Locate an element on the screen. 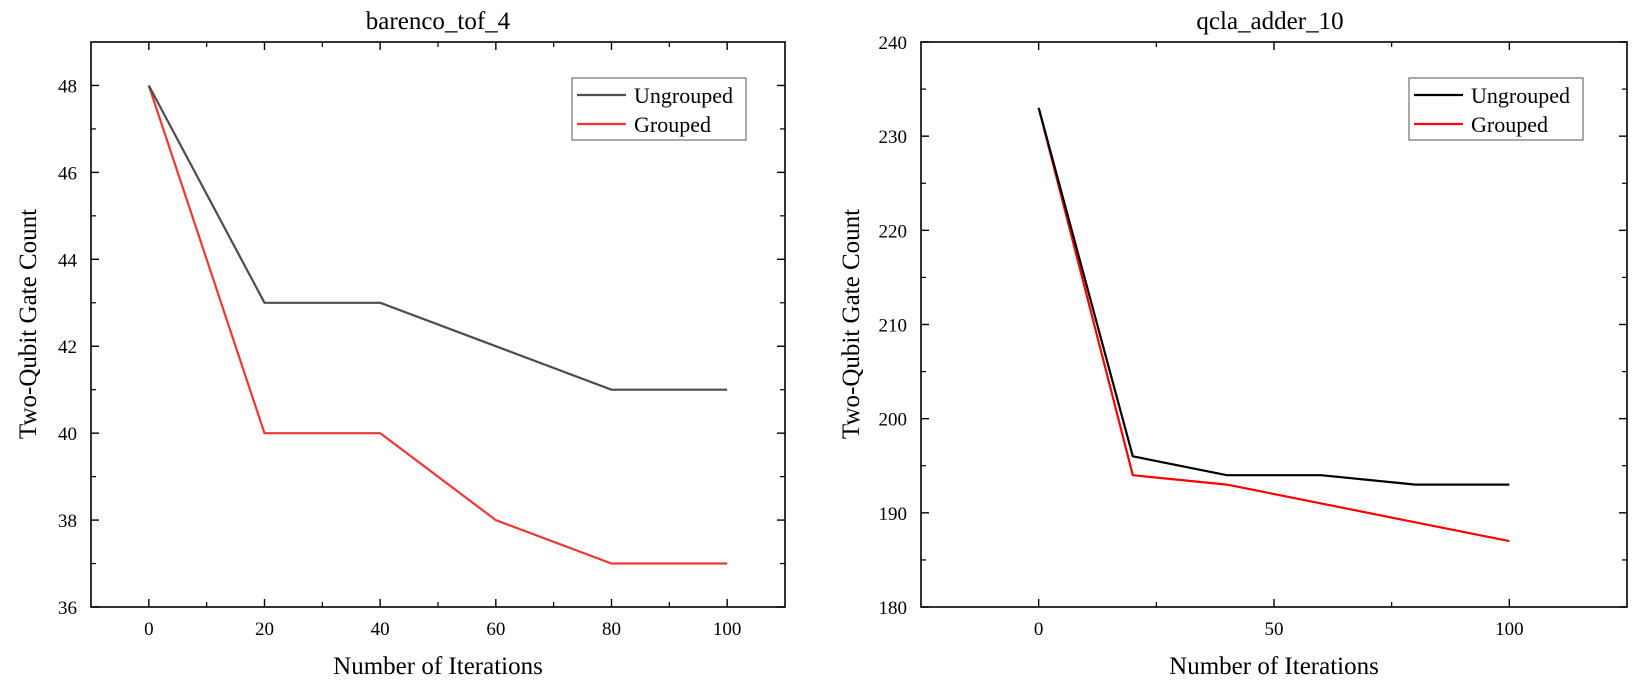  x-tick-label: 80 is located at coordinates (611, 629).